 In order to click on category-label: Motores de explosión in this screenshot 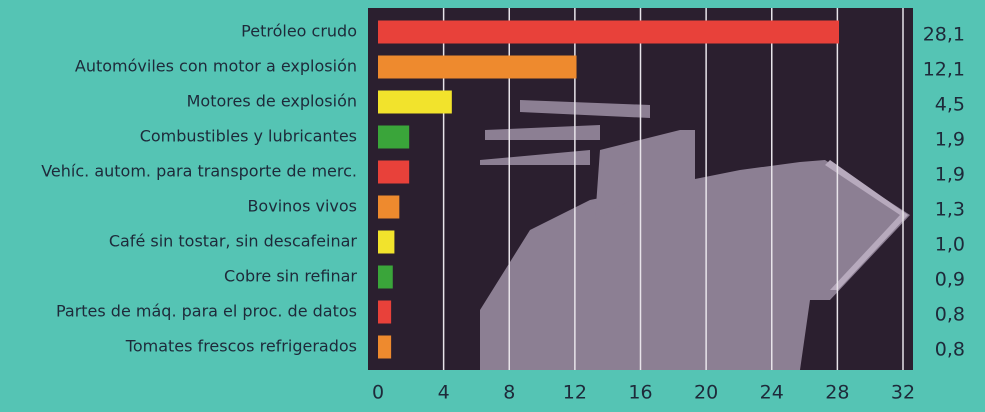, I will do `click(272, 101)`.